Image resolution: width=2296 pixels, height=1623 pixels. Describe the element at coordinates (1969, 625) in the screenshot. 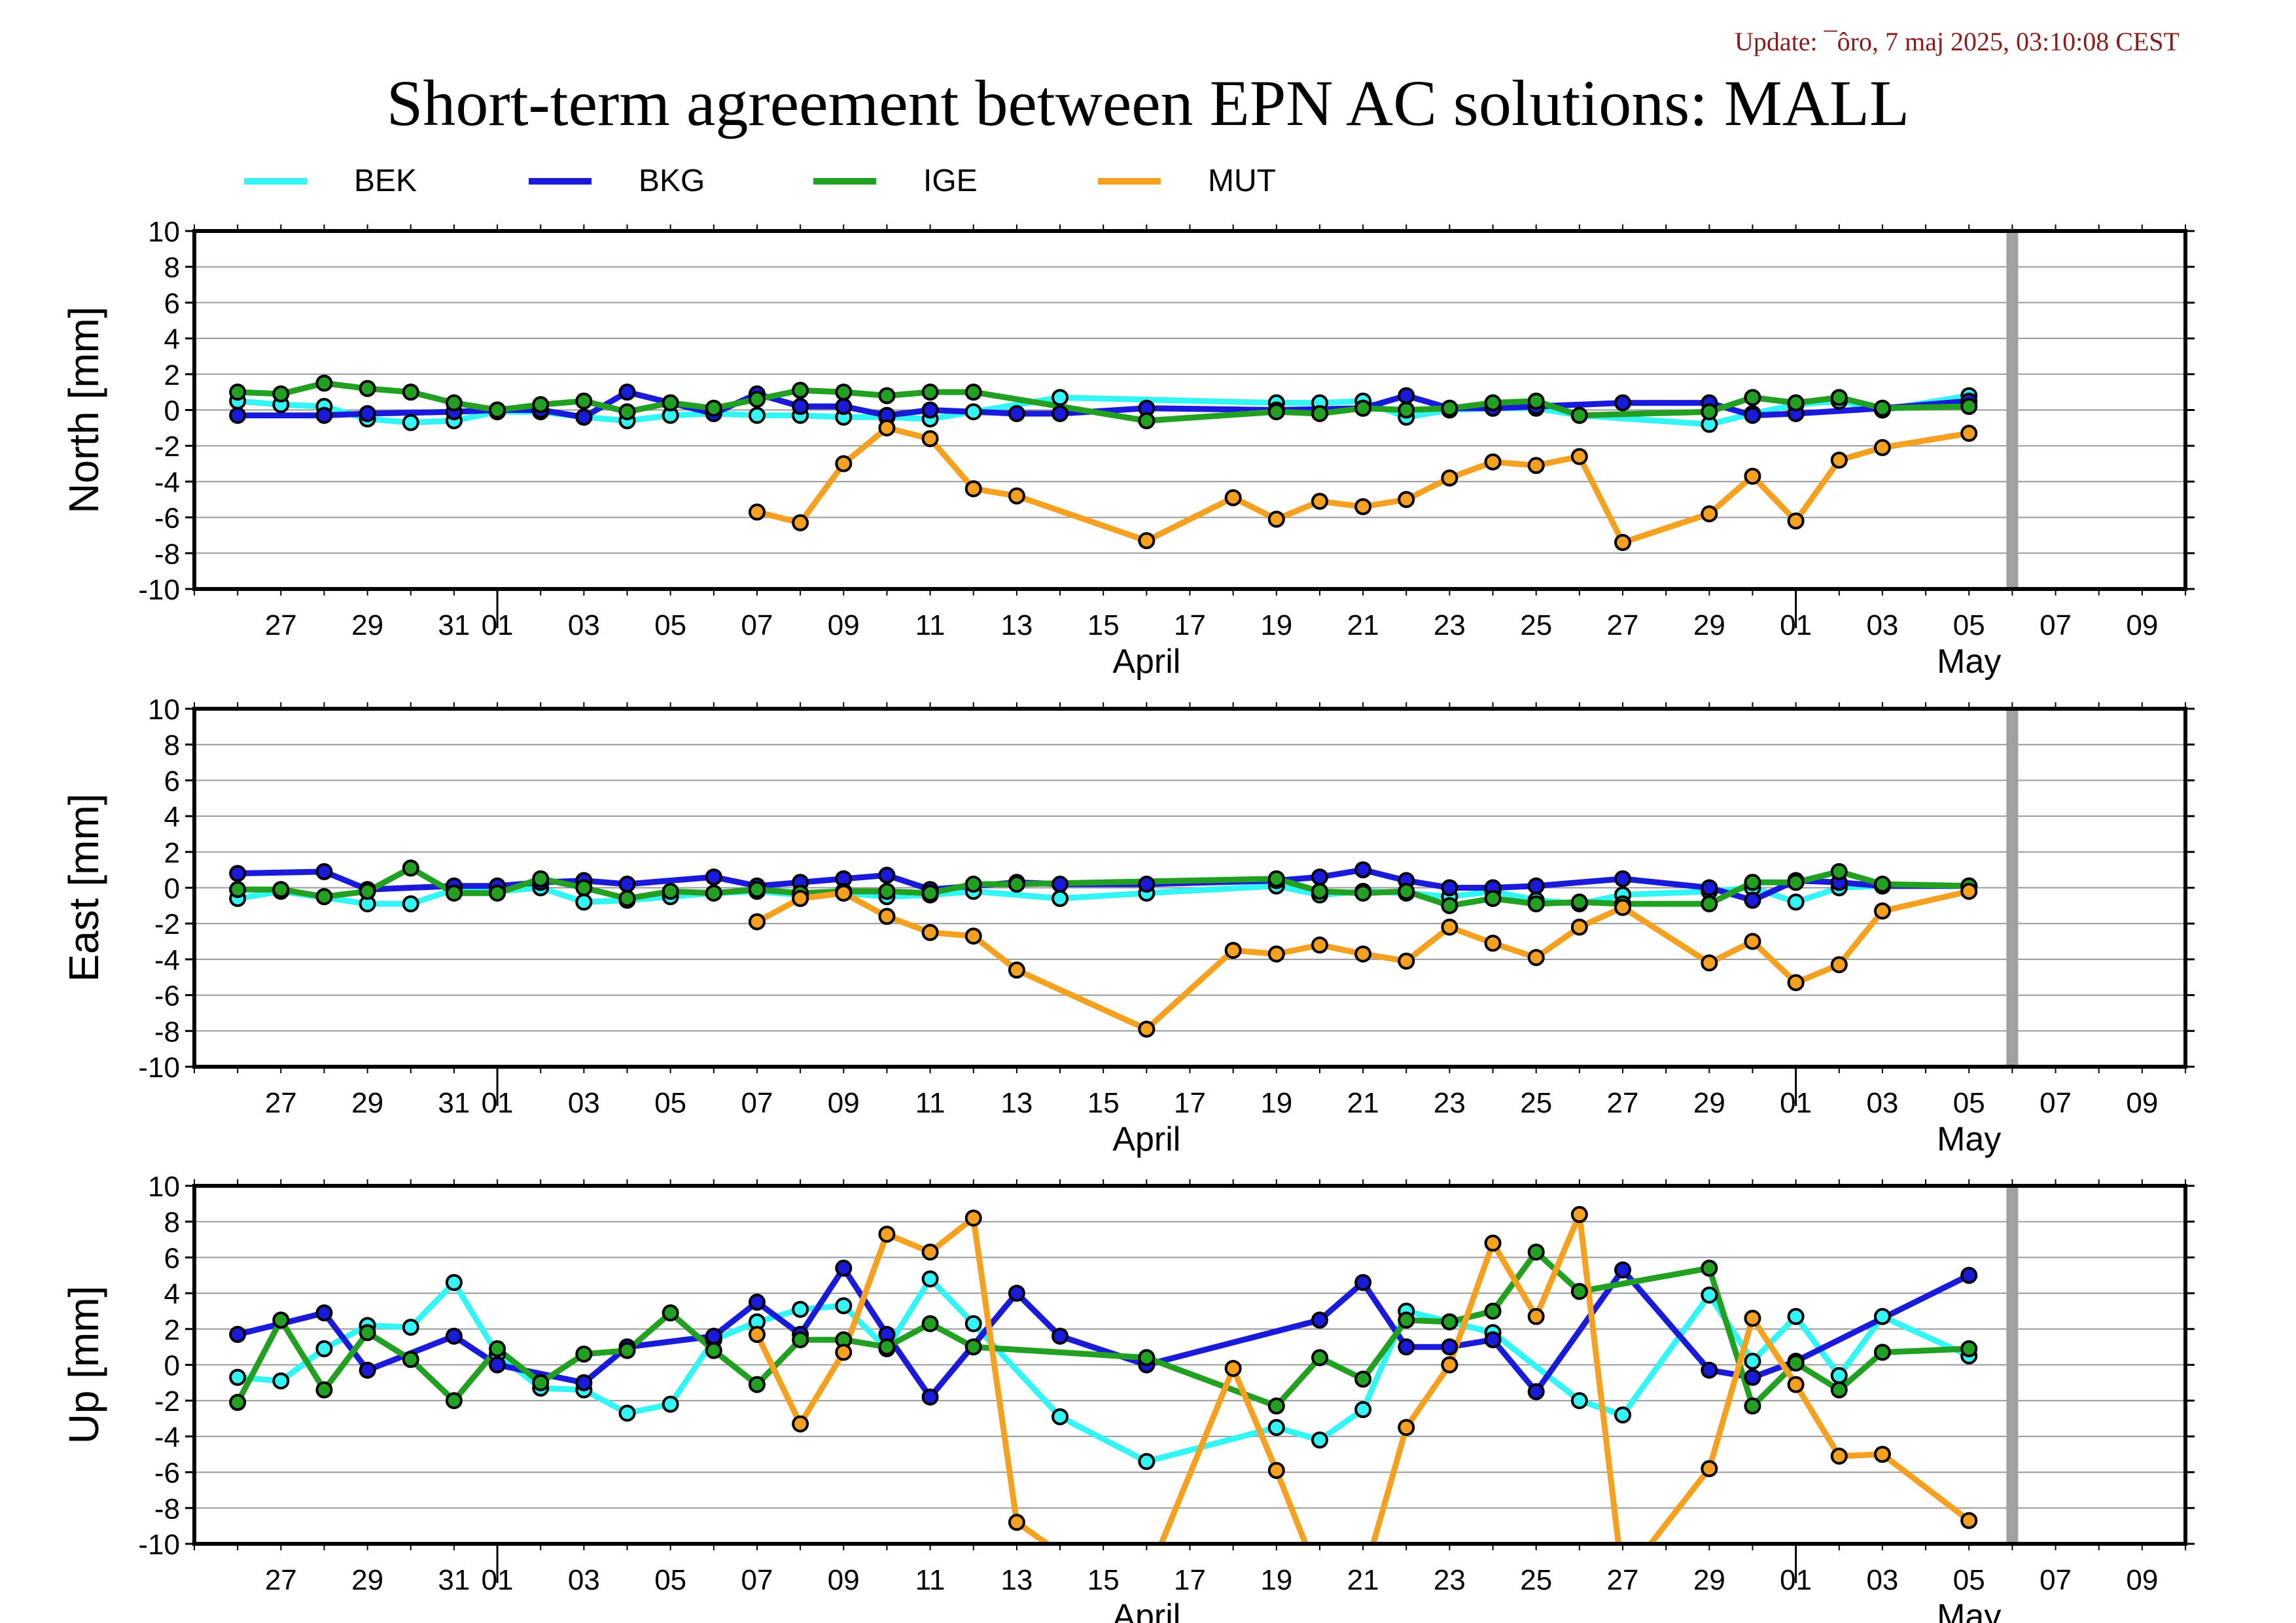

I see `x-tick-label: 05` at that location.